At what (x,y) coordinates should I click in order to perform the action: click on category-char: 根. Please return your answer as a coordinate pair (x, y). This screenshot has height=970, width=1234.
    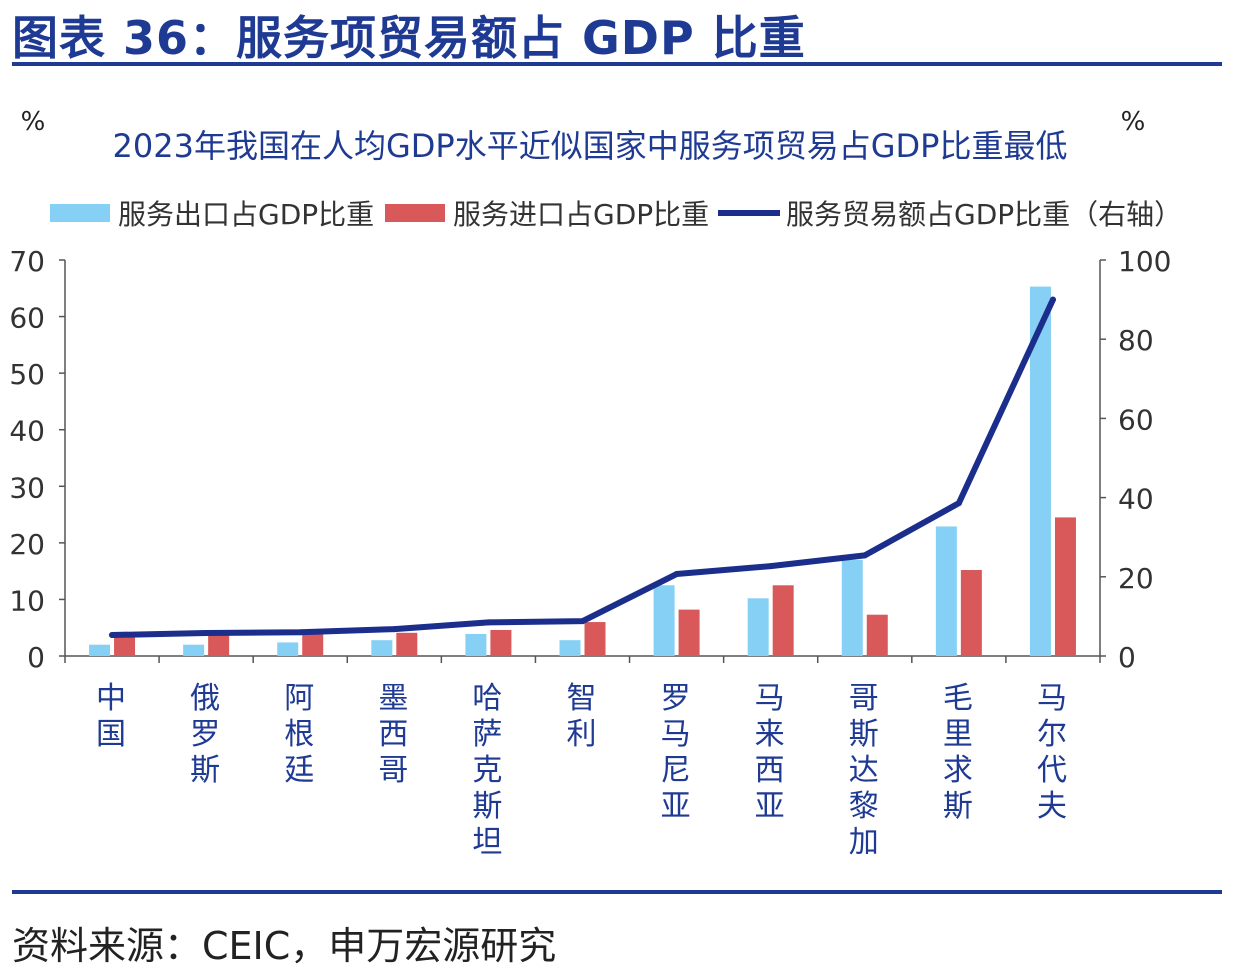
    Looking at the image, I should click on (299, 734).